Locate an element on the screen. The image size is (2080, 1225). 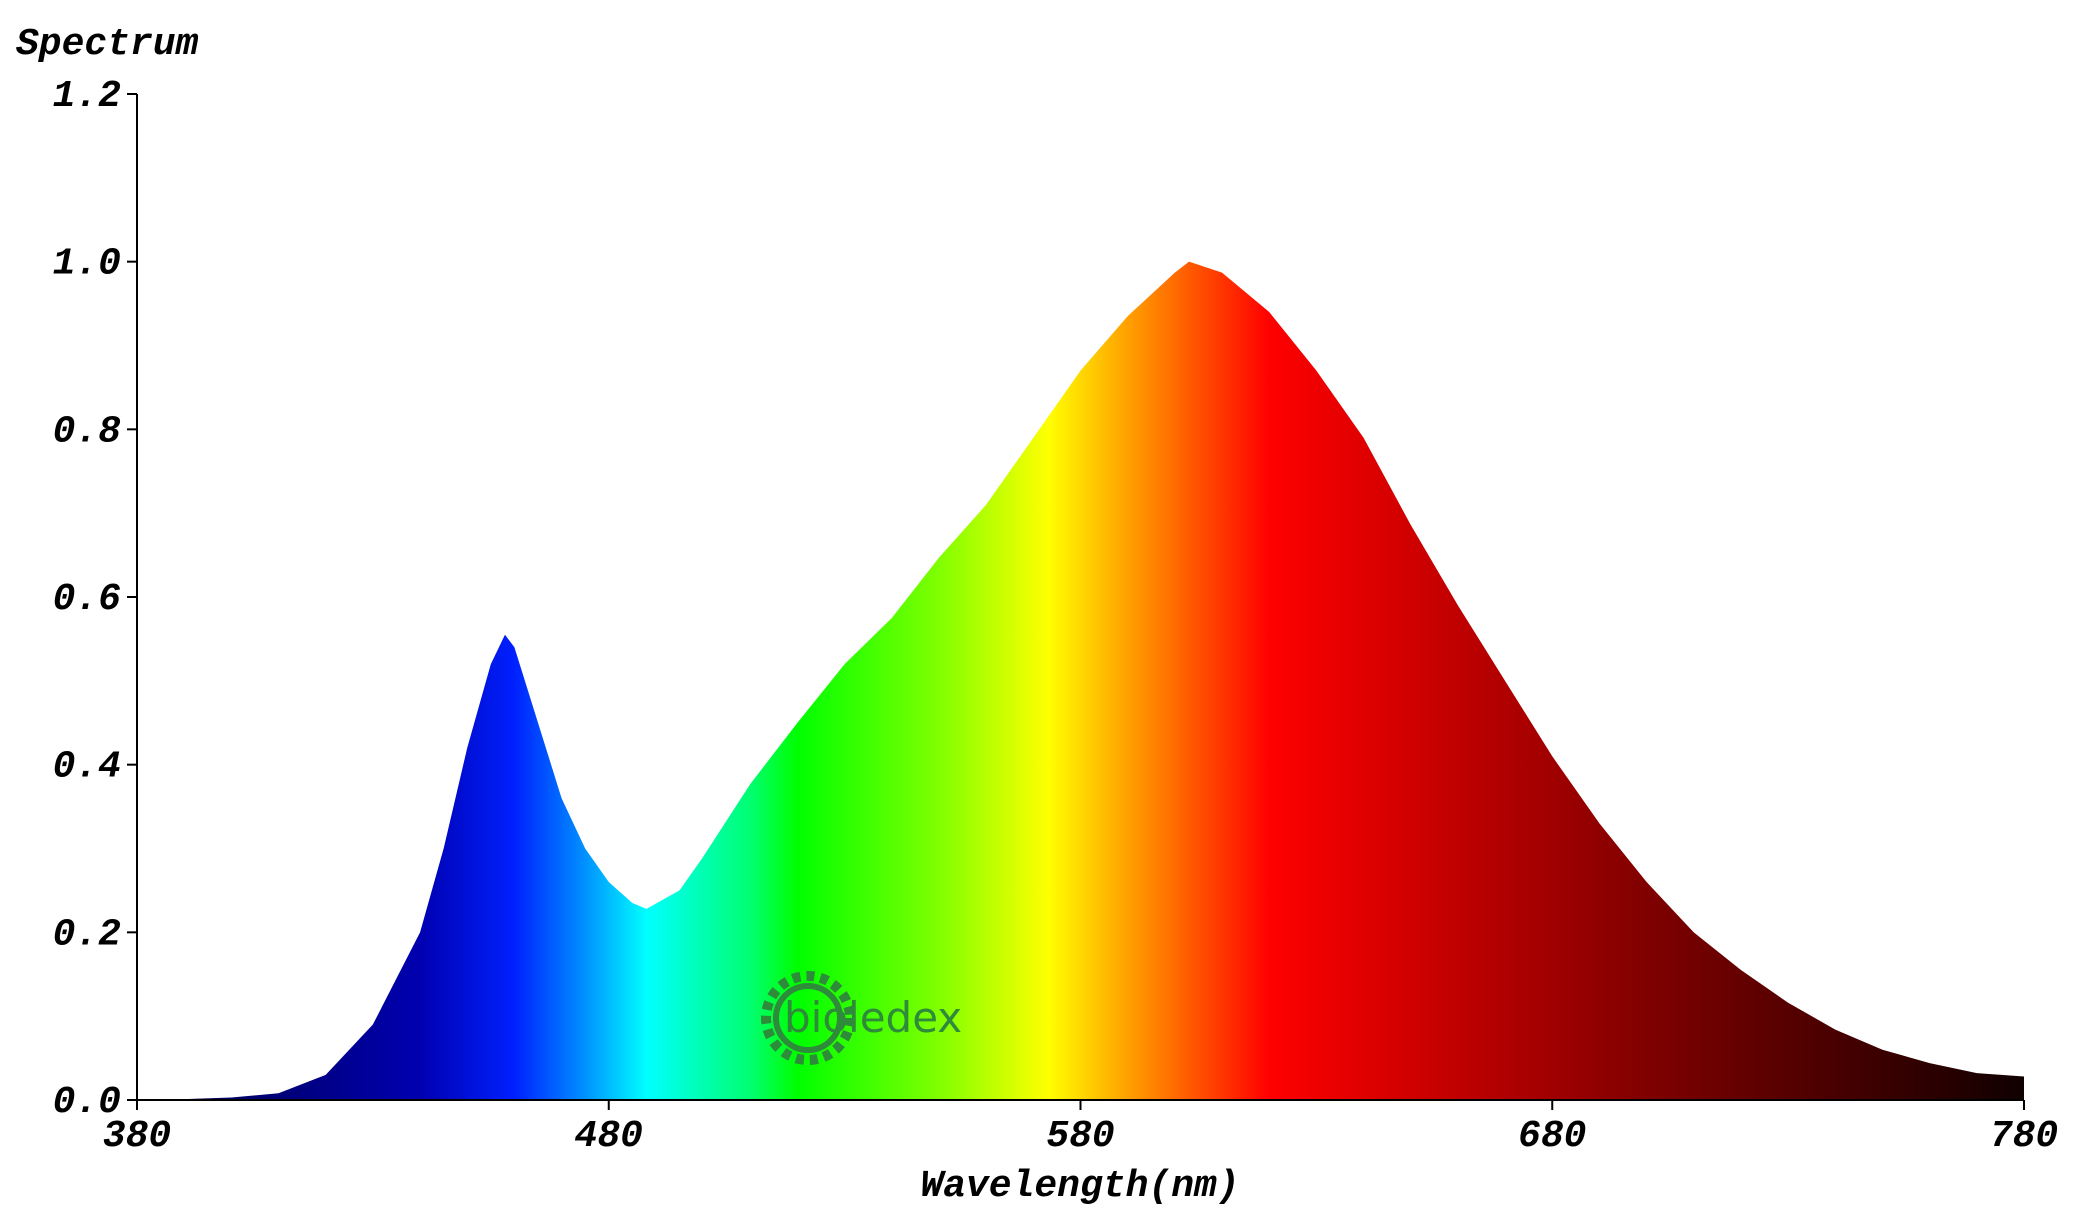
logo-gear is located at coordinates (808, 1018).